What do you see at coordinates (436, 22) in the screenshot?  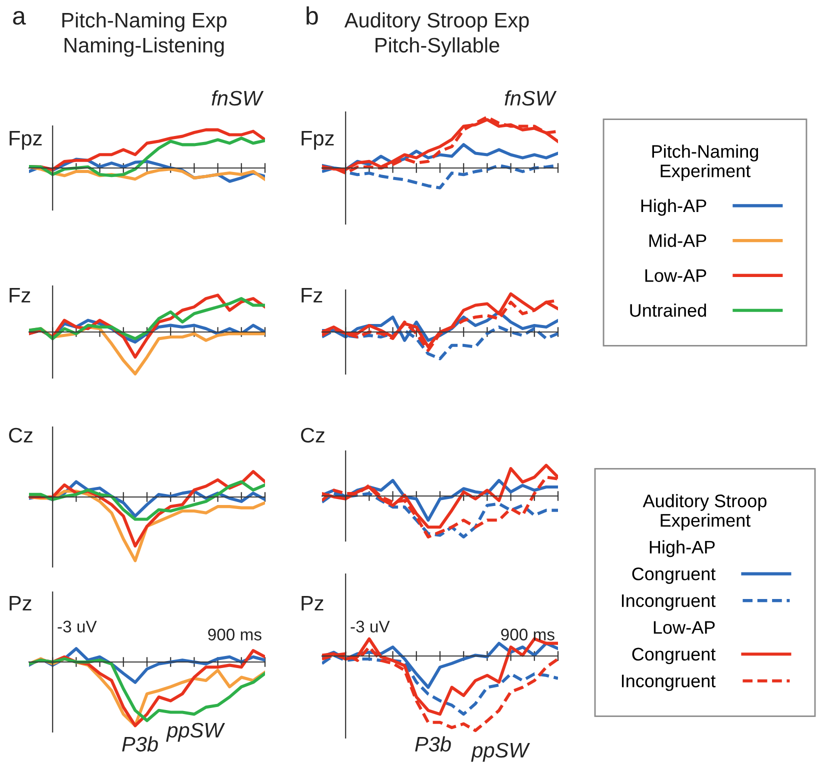 I see `chart-title: Auditory Stroop Exp` at bounding box center [436, 22].